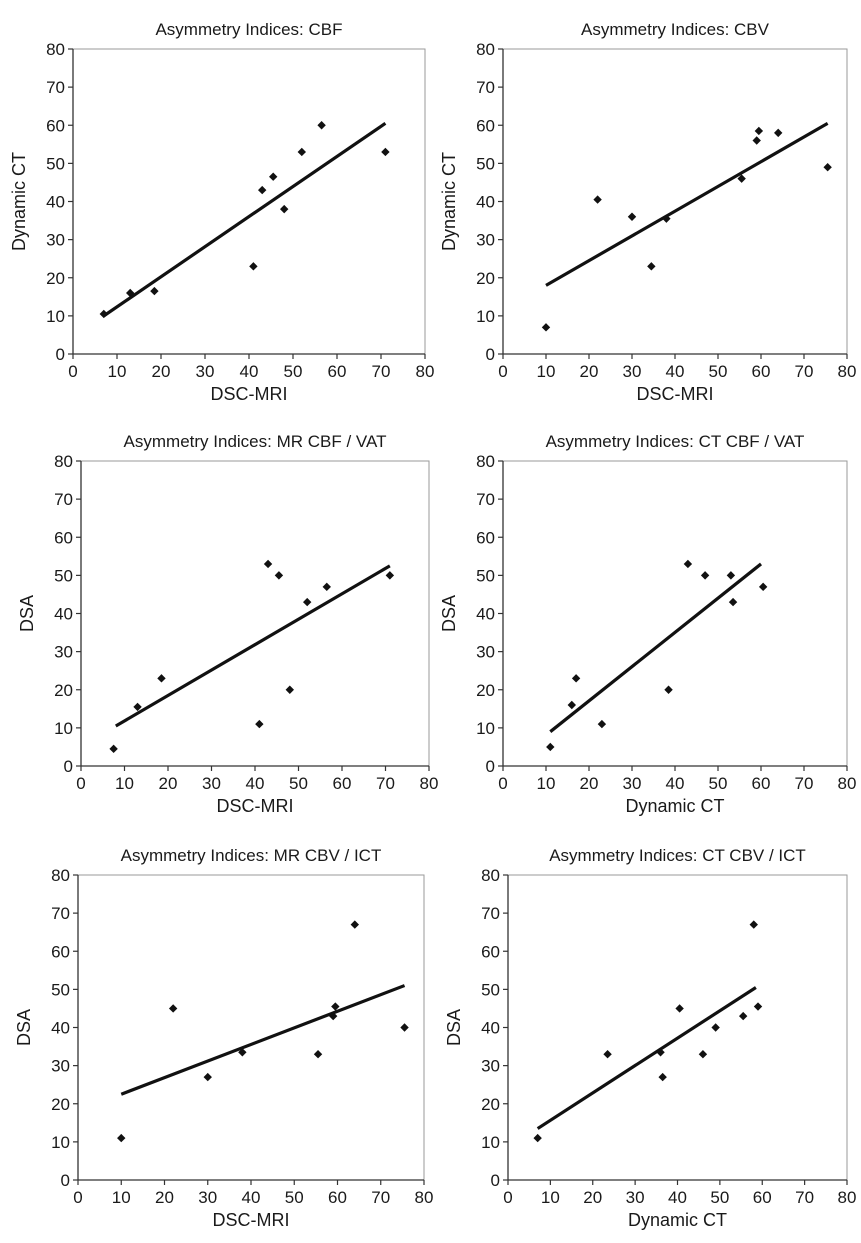 The width and height of the screenshot is (861, 1243). Describe the element at coordinates (60, 354) in the screenshot. I see `y-tick-label: 0` at that location.